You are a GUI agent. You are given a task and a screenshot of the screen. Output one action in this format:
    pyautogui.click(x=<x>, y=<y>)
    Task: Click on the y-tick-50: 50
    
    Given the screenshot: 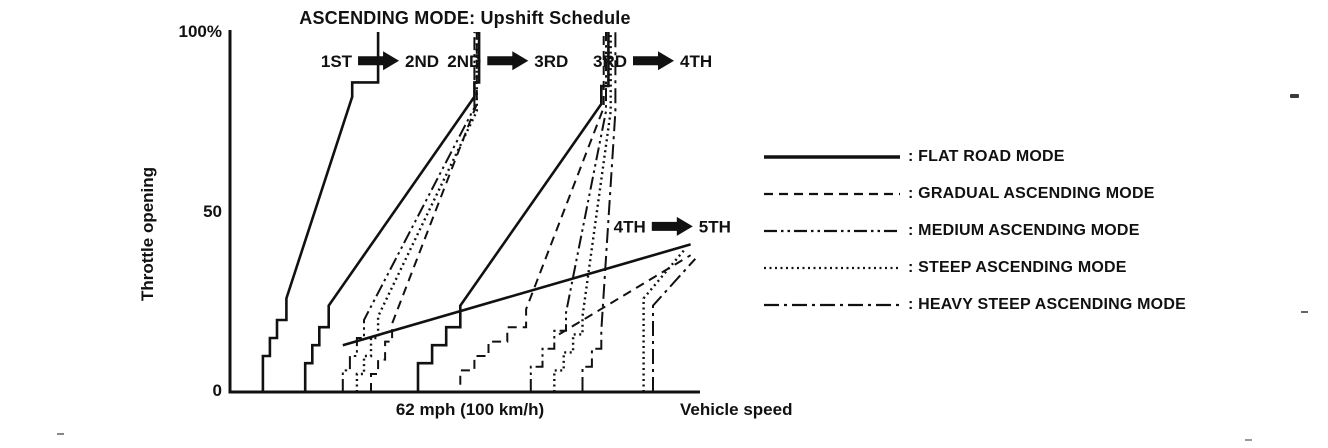 What is the action you would take?
    pyautogui.click(x=212, y=211)
    